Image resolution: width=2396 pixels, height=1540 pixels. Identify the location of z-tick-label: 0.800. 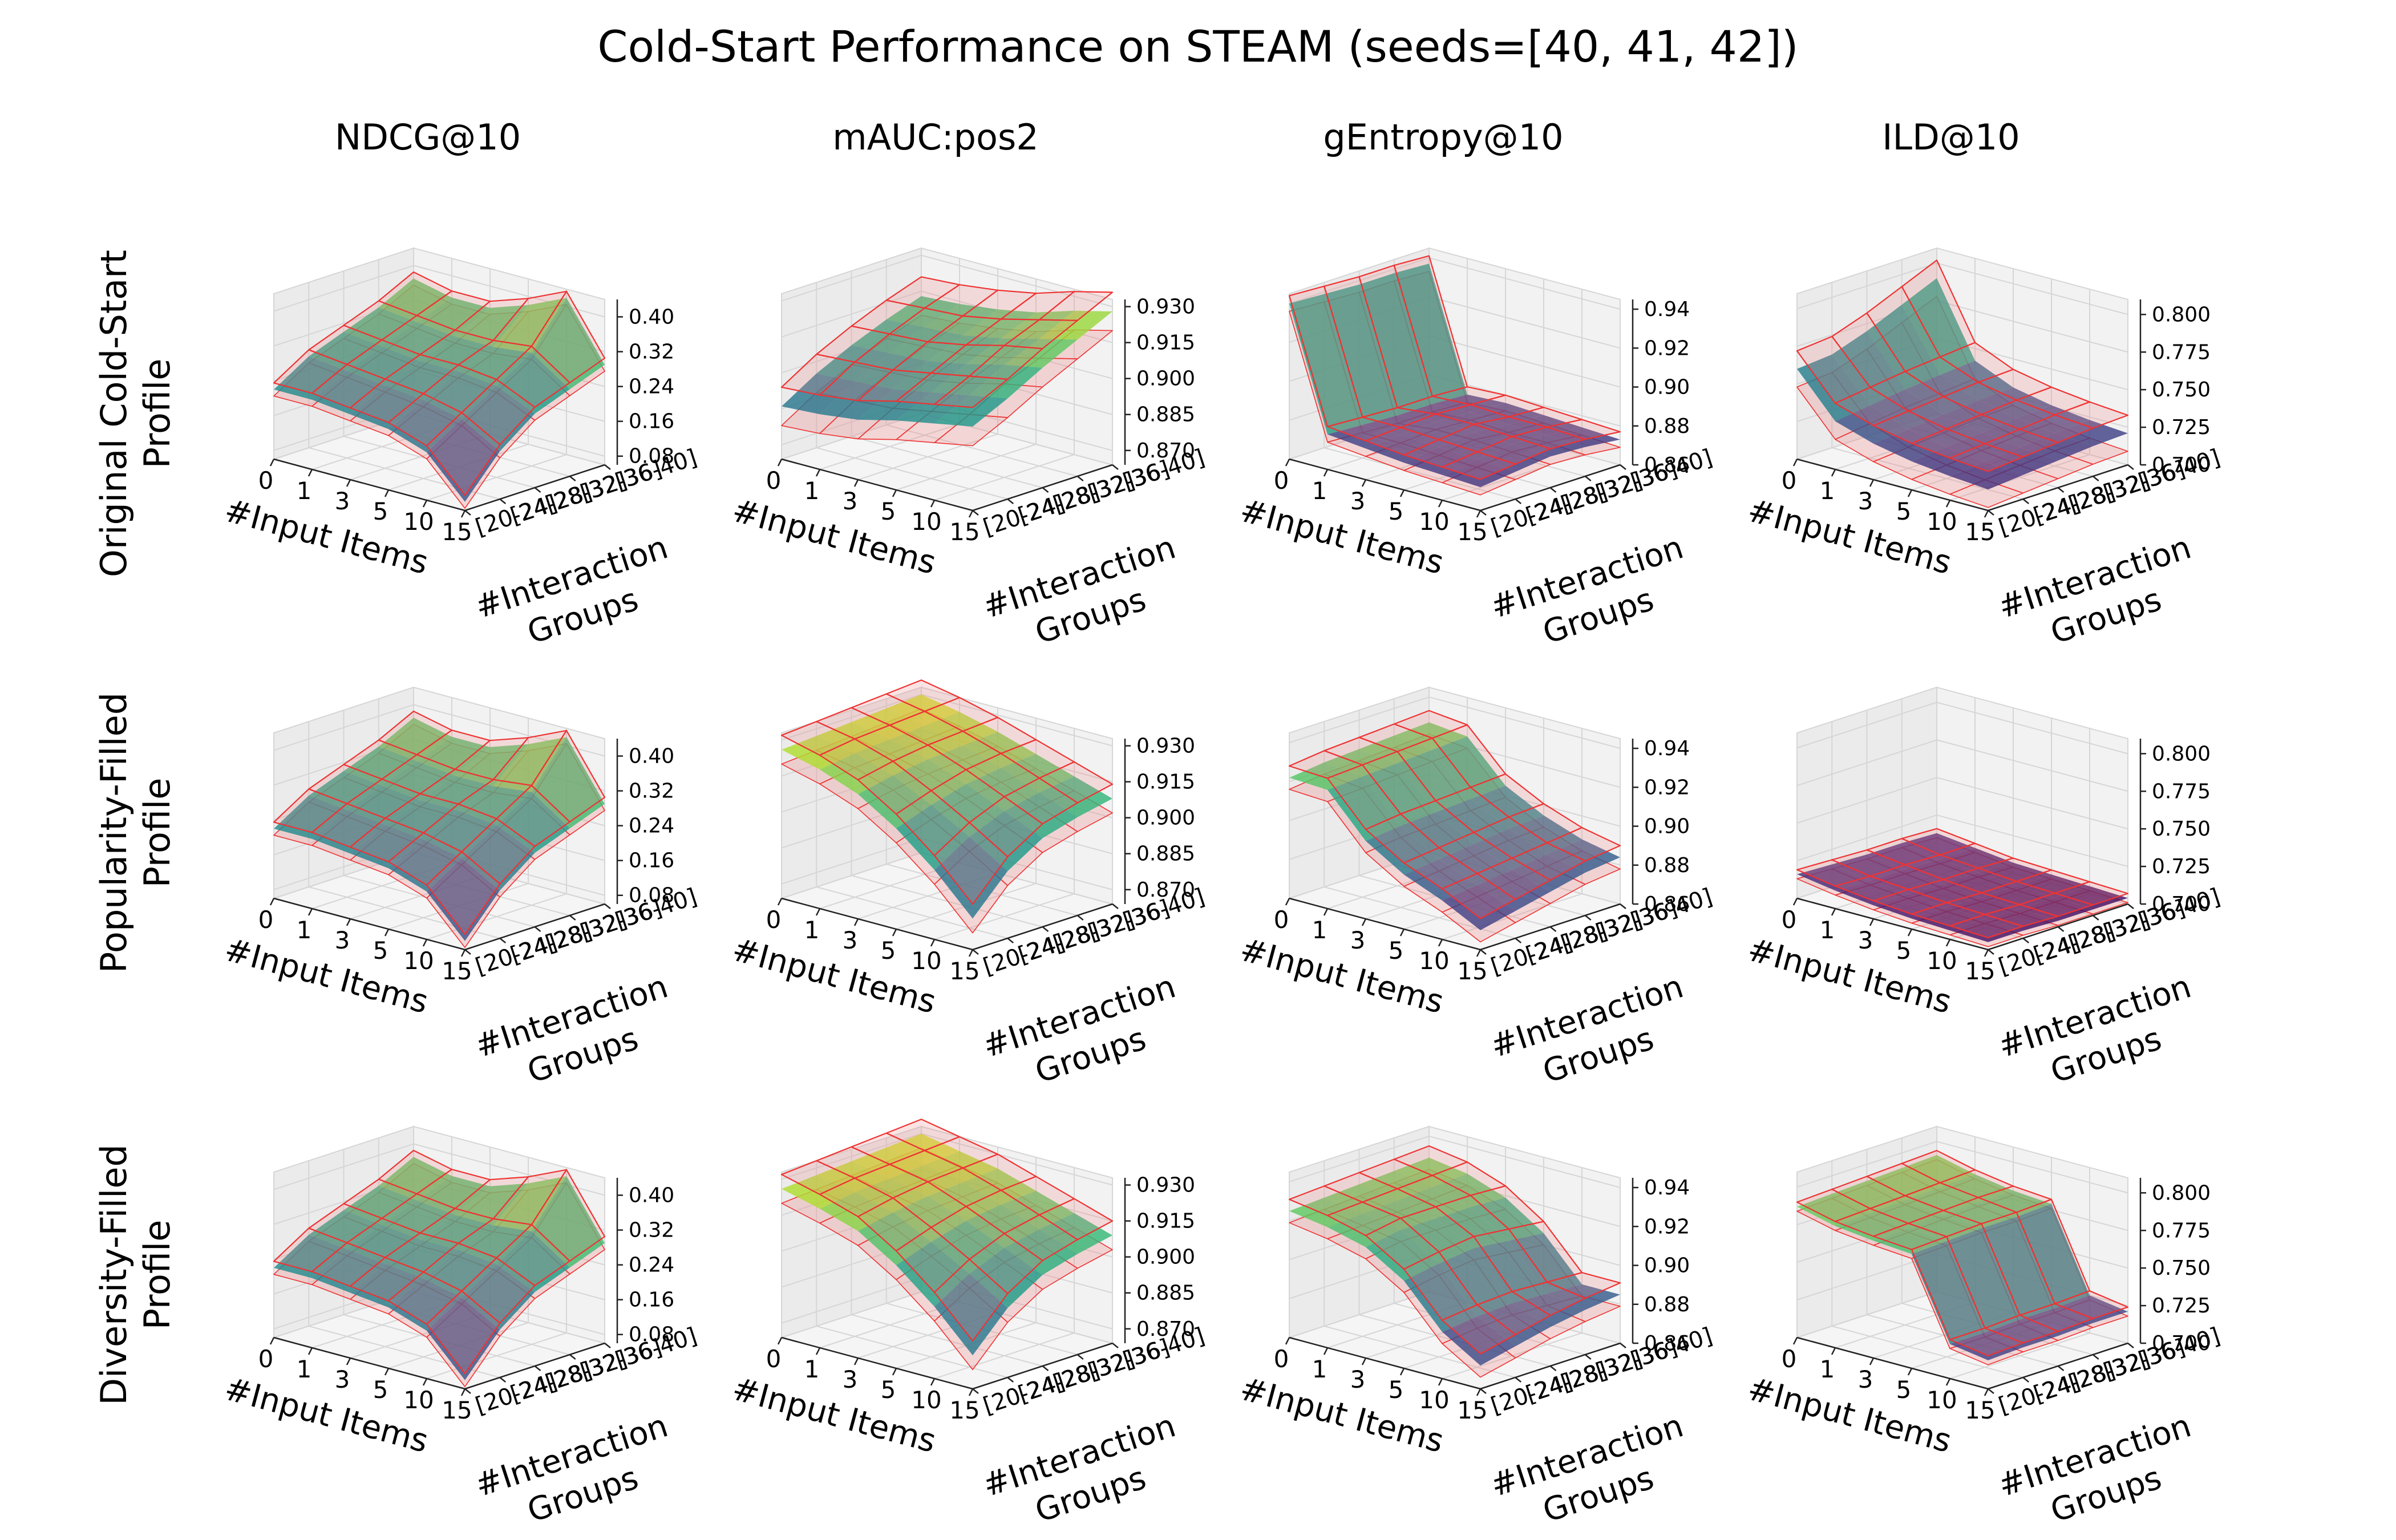
(2181, 1193).